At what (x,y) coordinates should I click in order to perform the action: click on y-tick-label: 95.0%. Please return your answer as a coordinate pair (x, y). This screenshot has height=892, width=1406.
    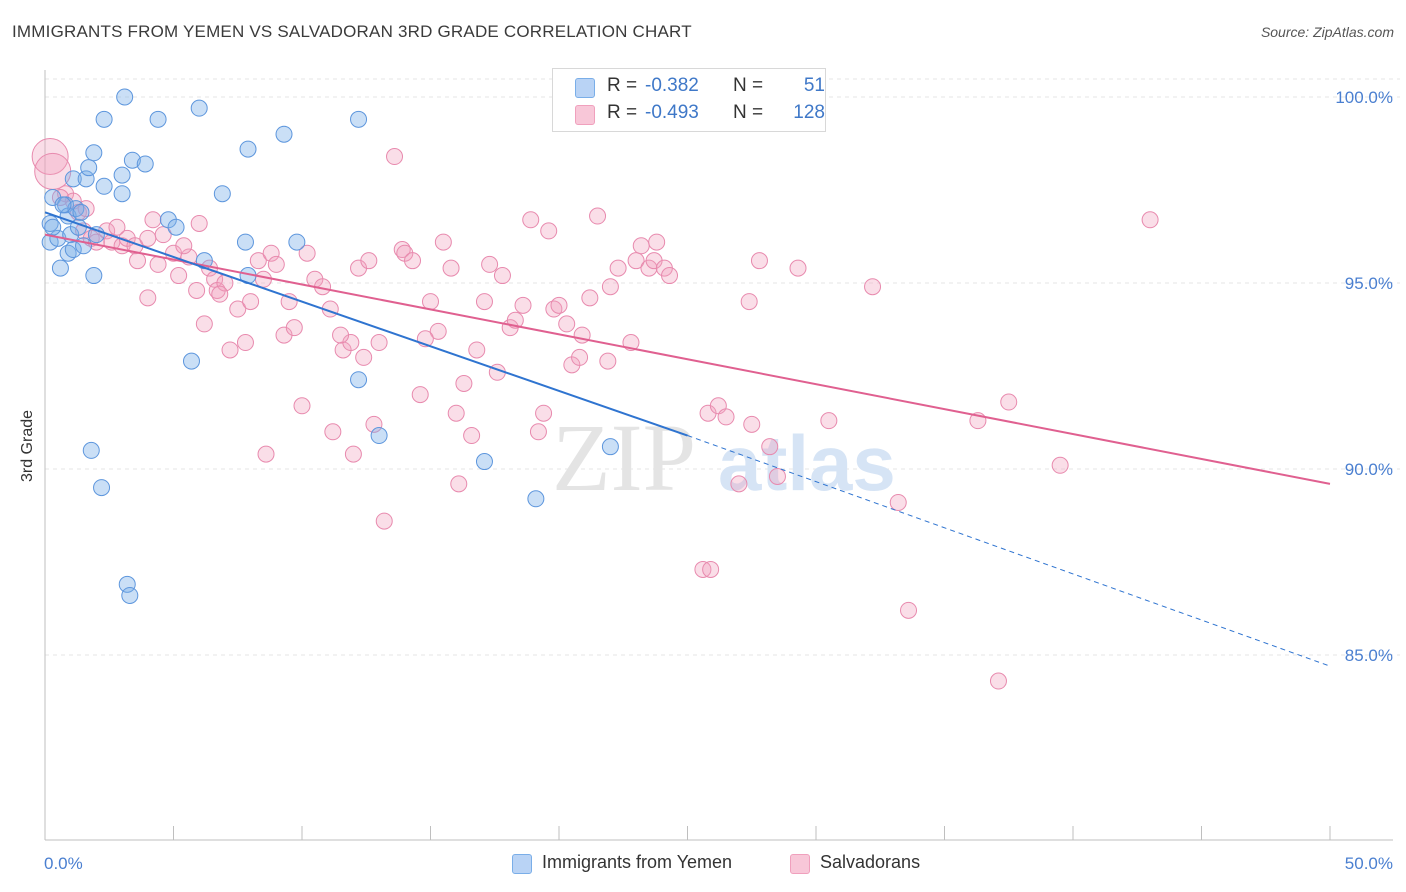
    Looking at the image, I should click on (1369, 283).